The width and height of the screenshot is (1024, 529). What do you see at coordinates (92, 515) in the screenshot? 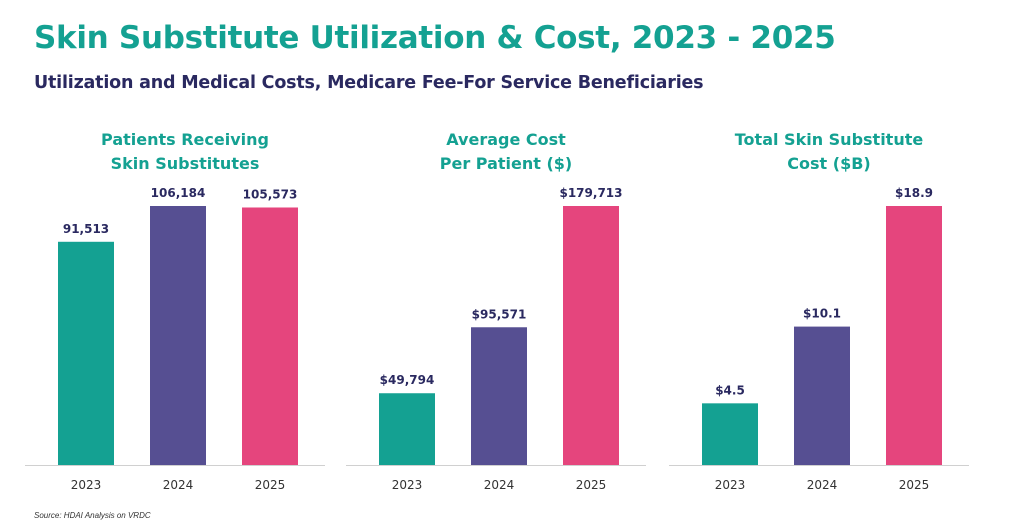
I see `source-note: Source: HDAI Analysis on VRDC` at bounding box center [92, 515].